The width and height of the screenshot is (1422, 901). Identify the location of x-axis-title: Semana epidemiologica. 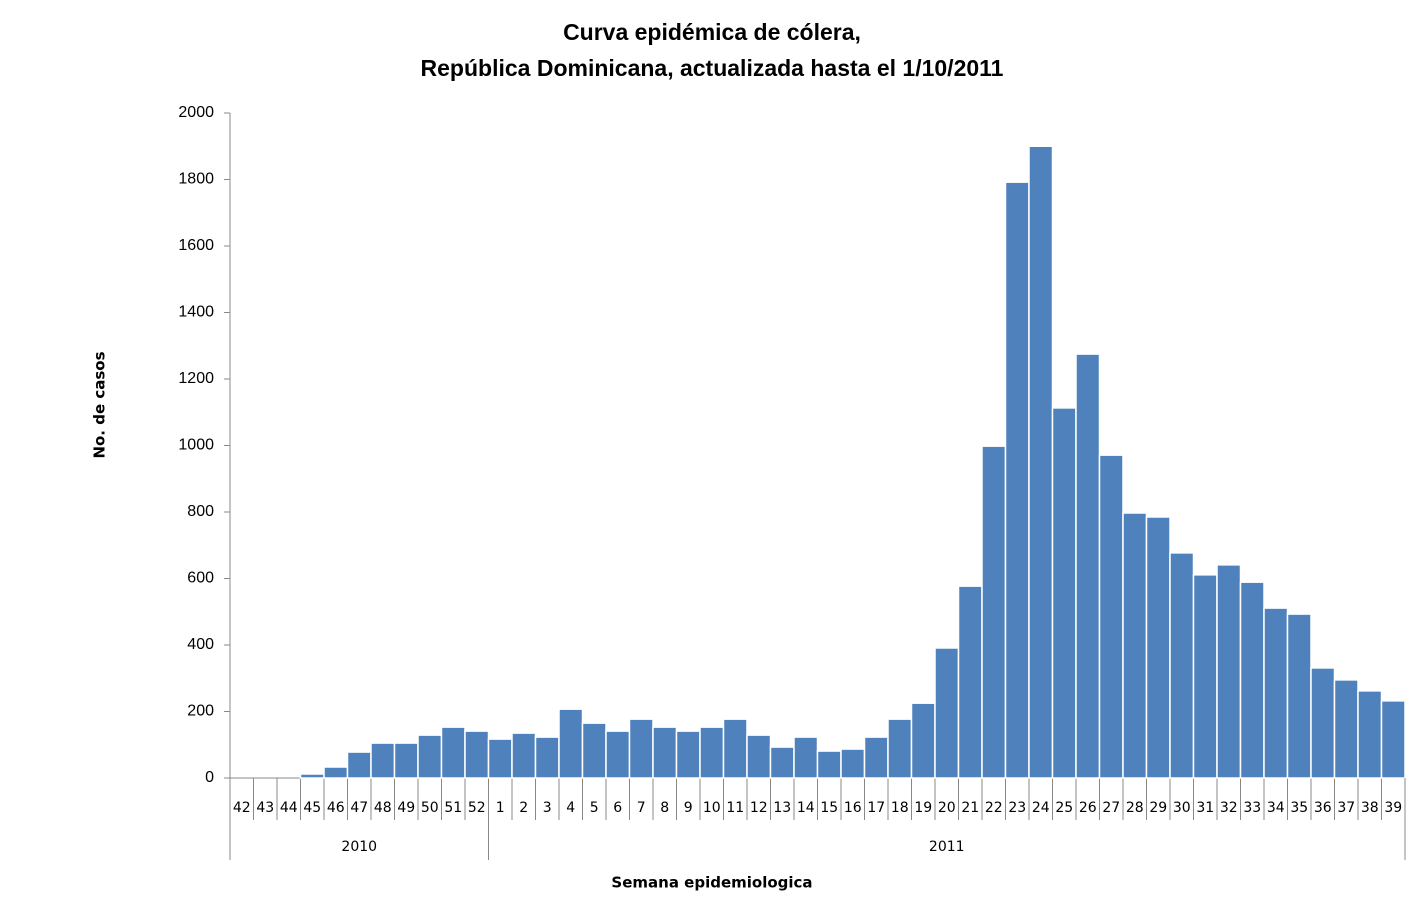
(711, 883).